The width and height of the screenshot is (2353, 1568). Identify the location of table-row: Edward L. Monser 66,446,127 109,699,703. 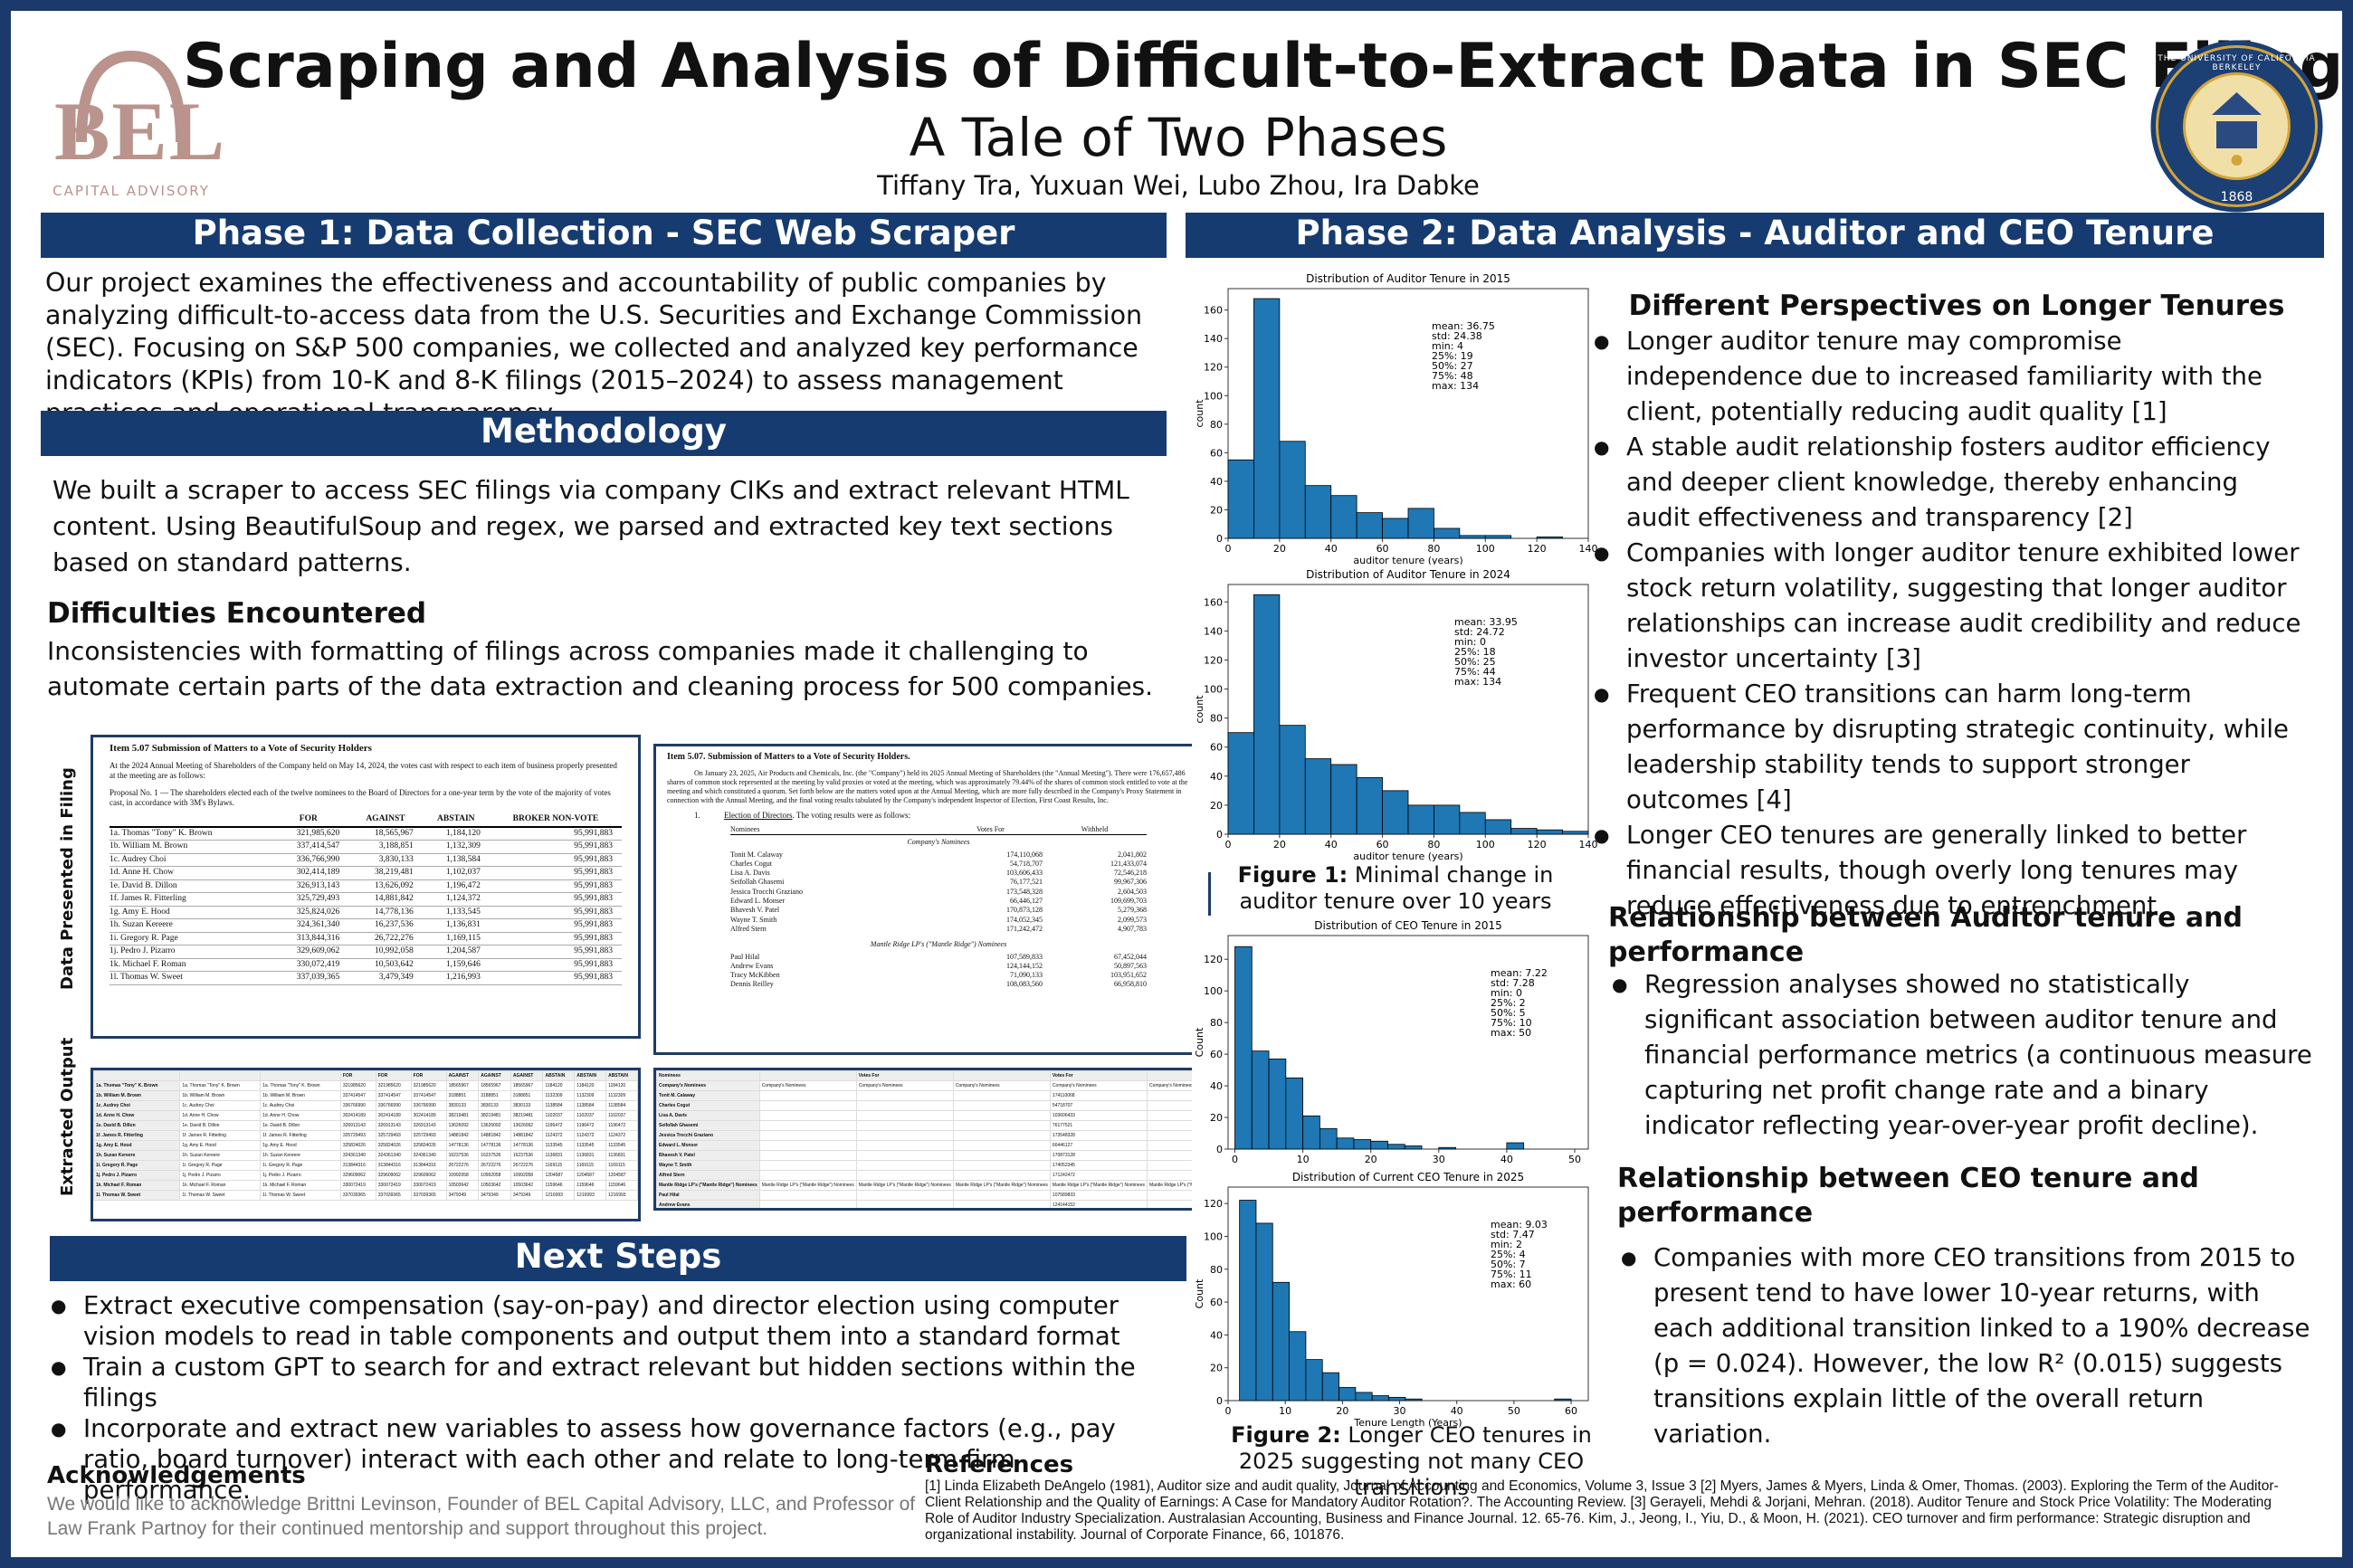
(939, 902).